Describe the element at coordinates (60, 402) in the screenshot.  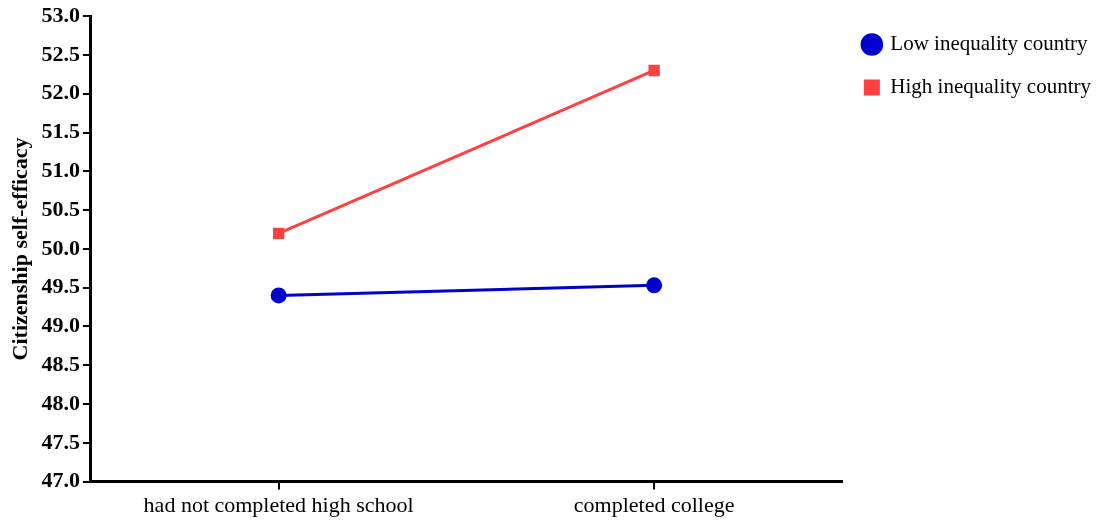
I see `y-tick-label: 48.0` at that location.